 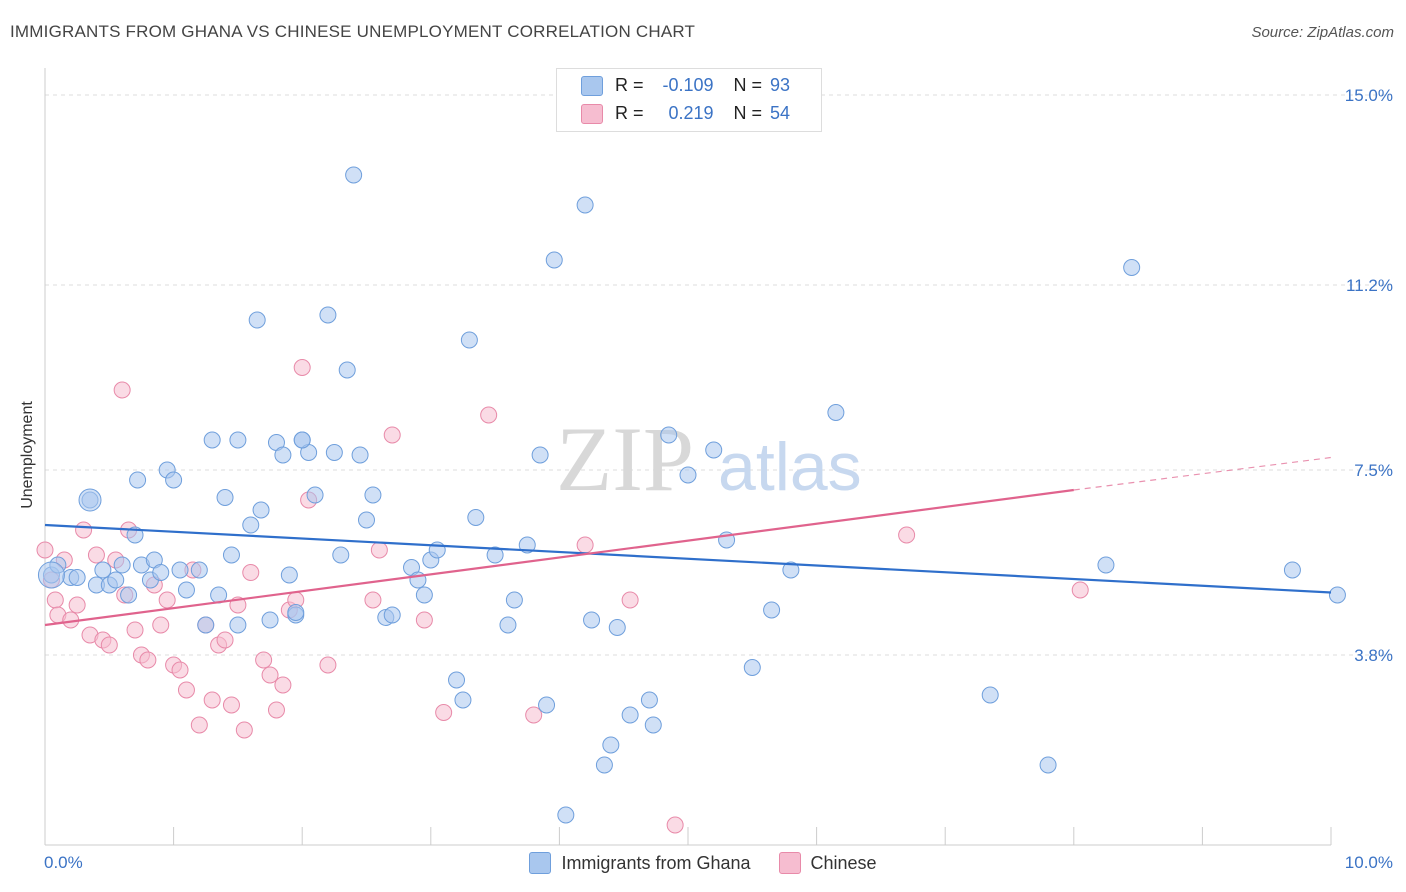 I want to click on legend-row-chinese: R = 0.219 N = 54, so click(x=685, y=113).